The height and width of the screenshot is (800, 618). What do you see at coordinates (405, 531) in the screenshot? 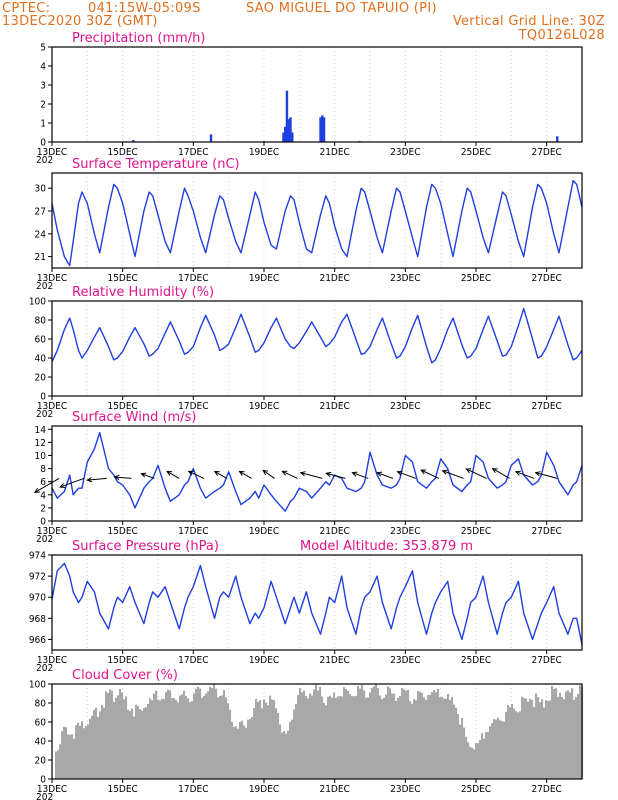
I see `wind-xtick-label: 23DEC` at bounding box center [405, 531].